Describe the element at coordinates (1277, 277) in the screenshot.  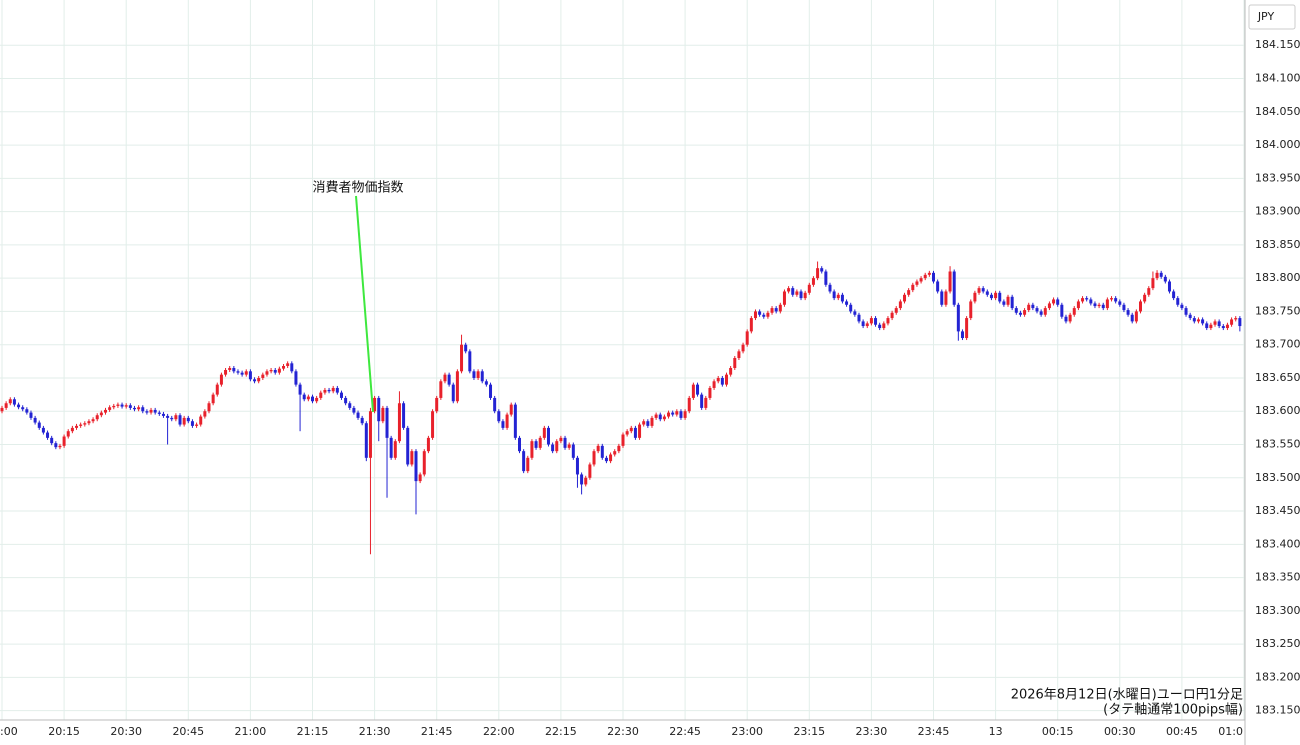
I see `y-tick-label: 183.800` at that location.